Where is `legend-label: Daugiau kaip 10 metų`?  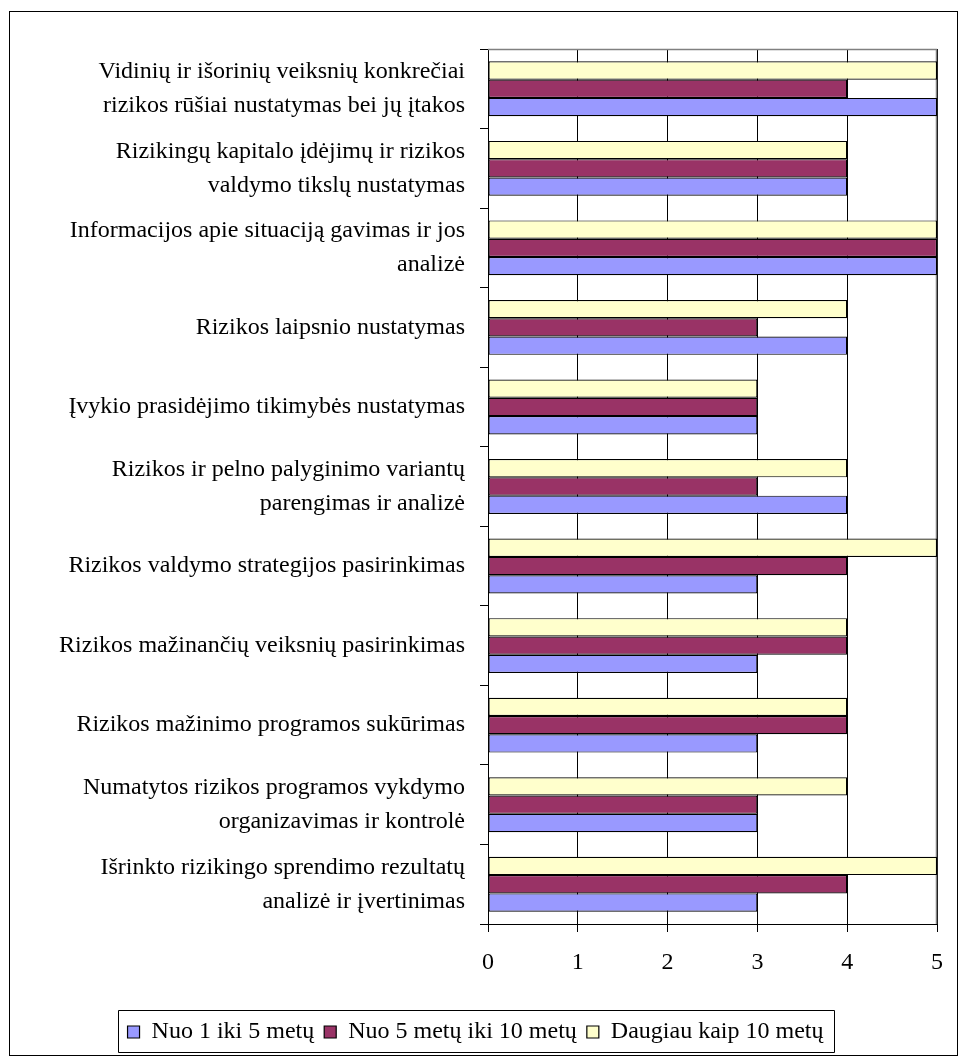 legend-label: Daugiau kaip 10 metų is located at coordinates (717, 1030).